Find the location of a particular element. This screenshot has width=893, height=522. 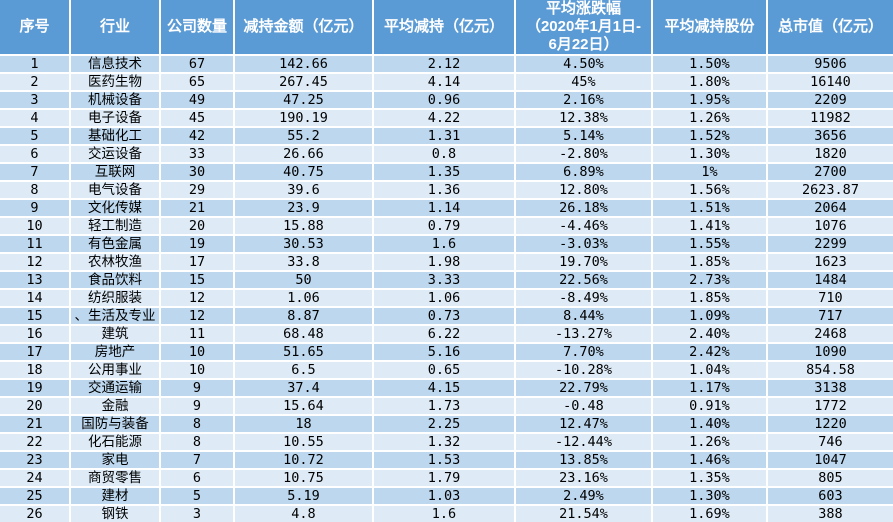

cell-avg-reduced-shares: 2.73% is located at coordinates (709, 280).